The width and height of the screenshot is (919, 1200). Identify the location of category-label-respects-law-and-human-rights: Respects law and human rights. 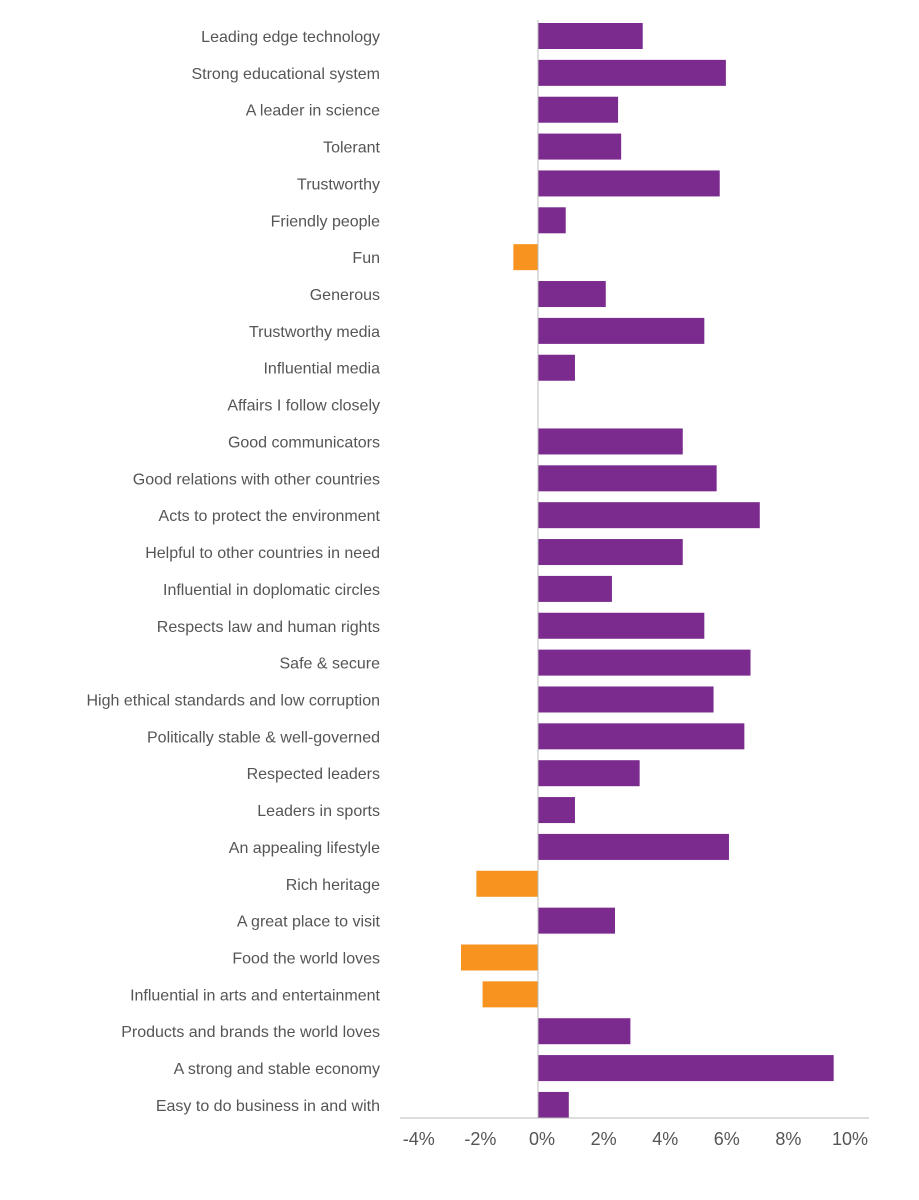
(268, 627).